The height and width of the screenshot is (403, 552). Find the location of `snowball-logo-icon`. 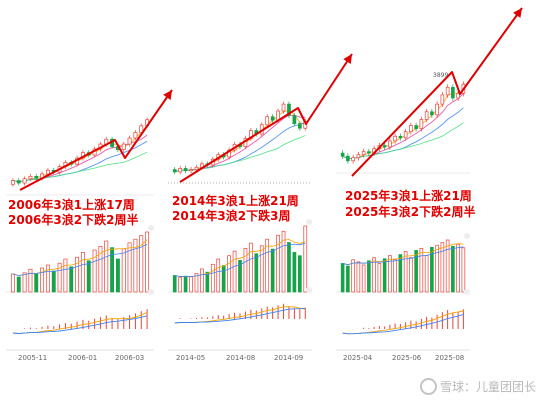

snowball-logo-icon is located at coordinates (428, 386).